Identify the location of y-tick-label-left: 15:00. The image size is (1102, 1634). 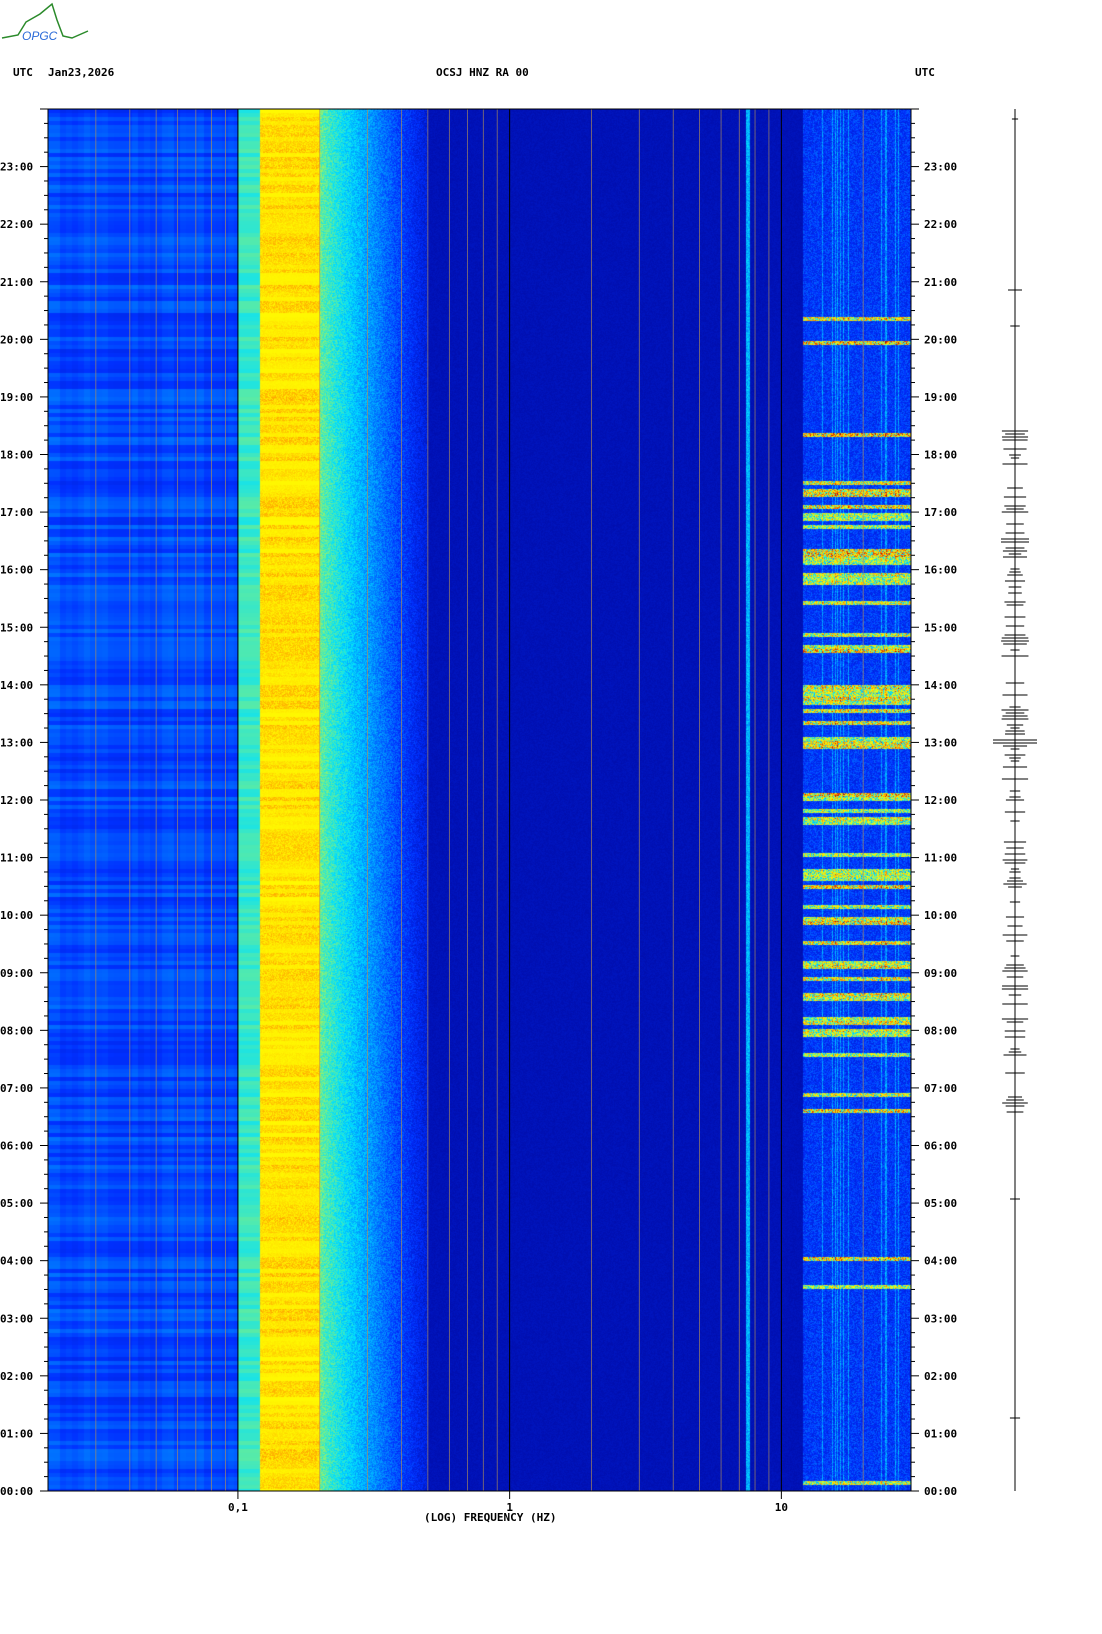
(16, 627).